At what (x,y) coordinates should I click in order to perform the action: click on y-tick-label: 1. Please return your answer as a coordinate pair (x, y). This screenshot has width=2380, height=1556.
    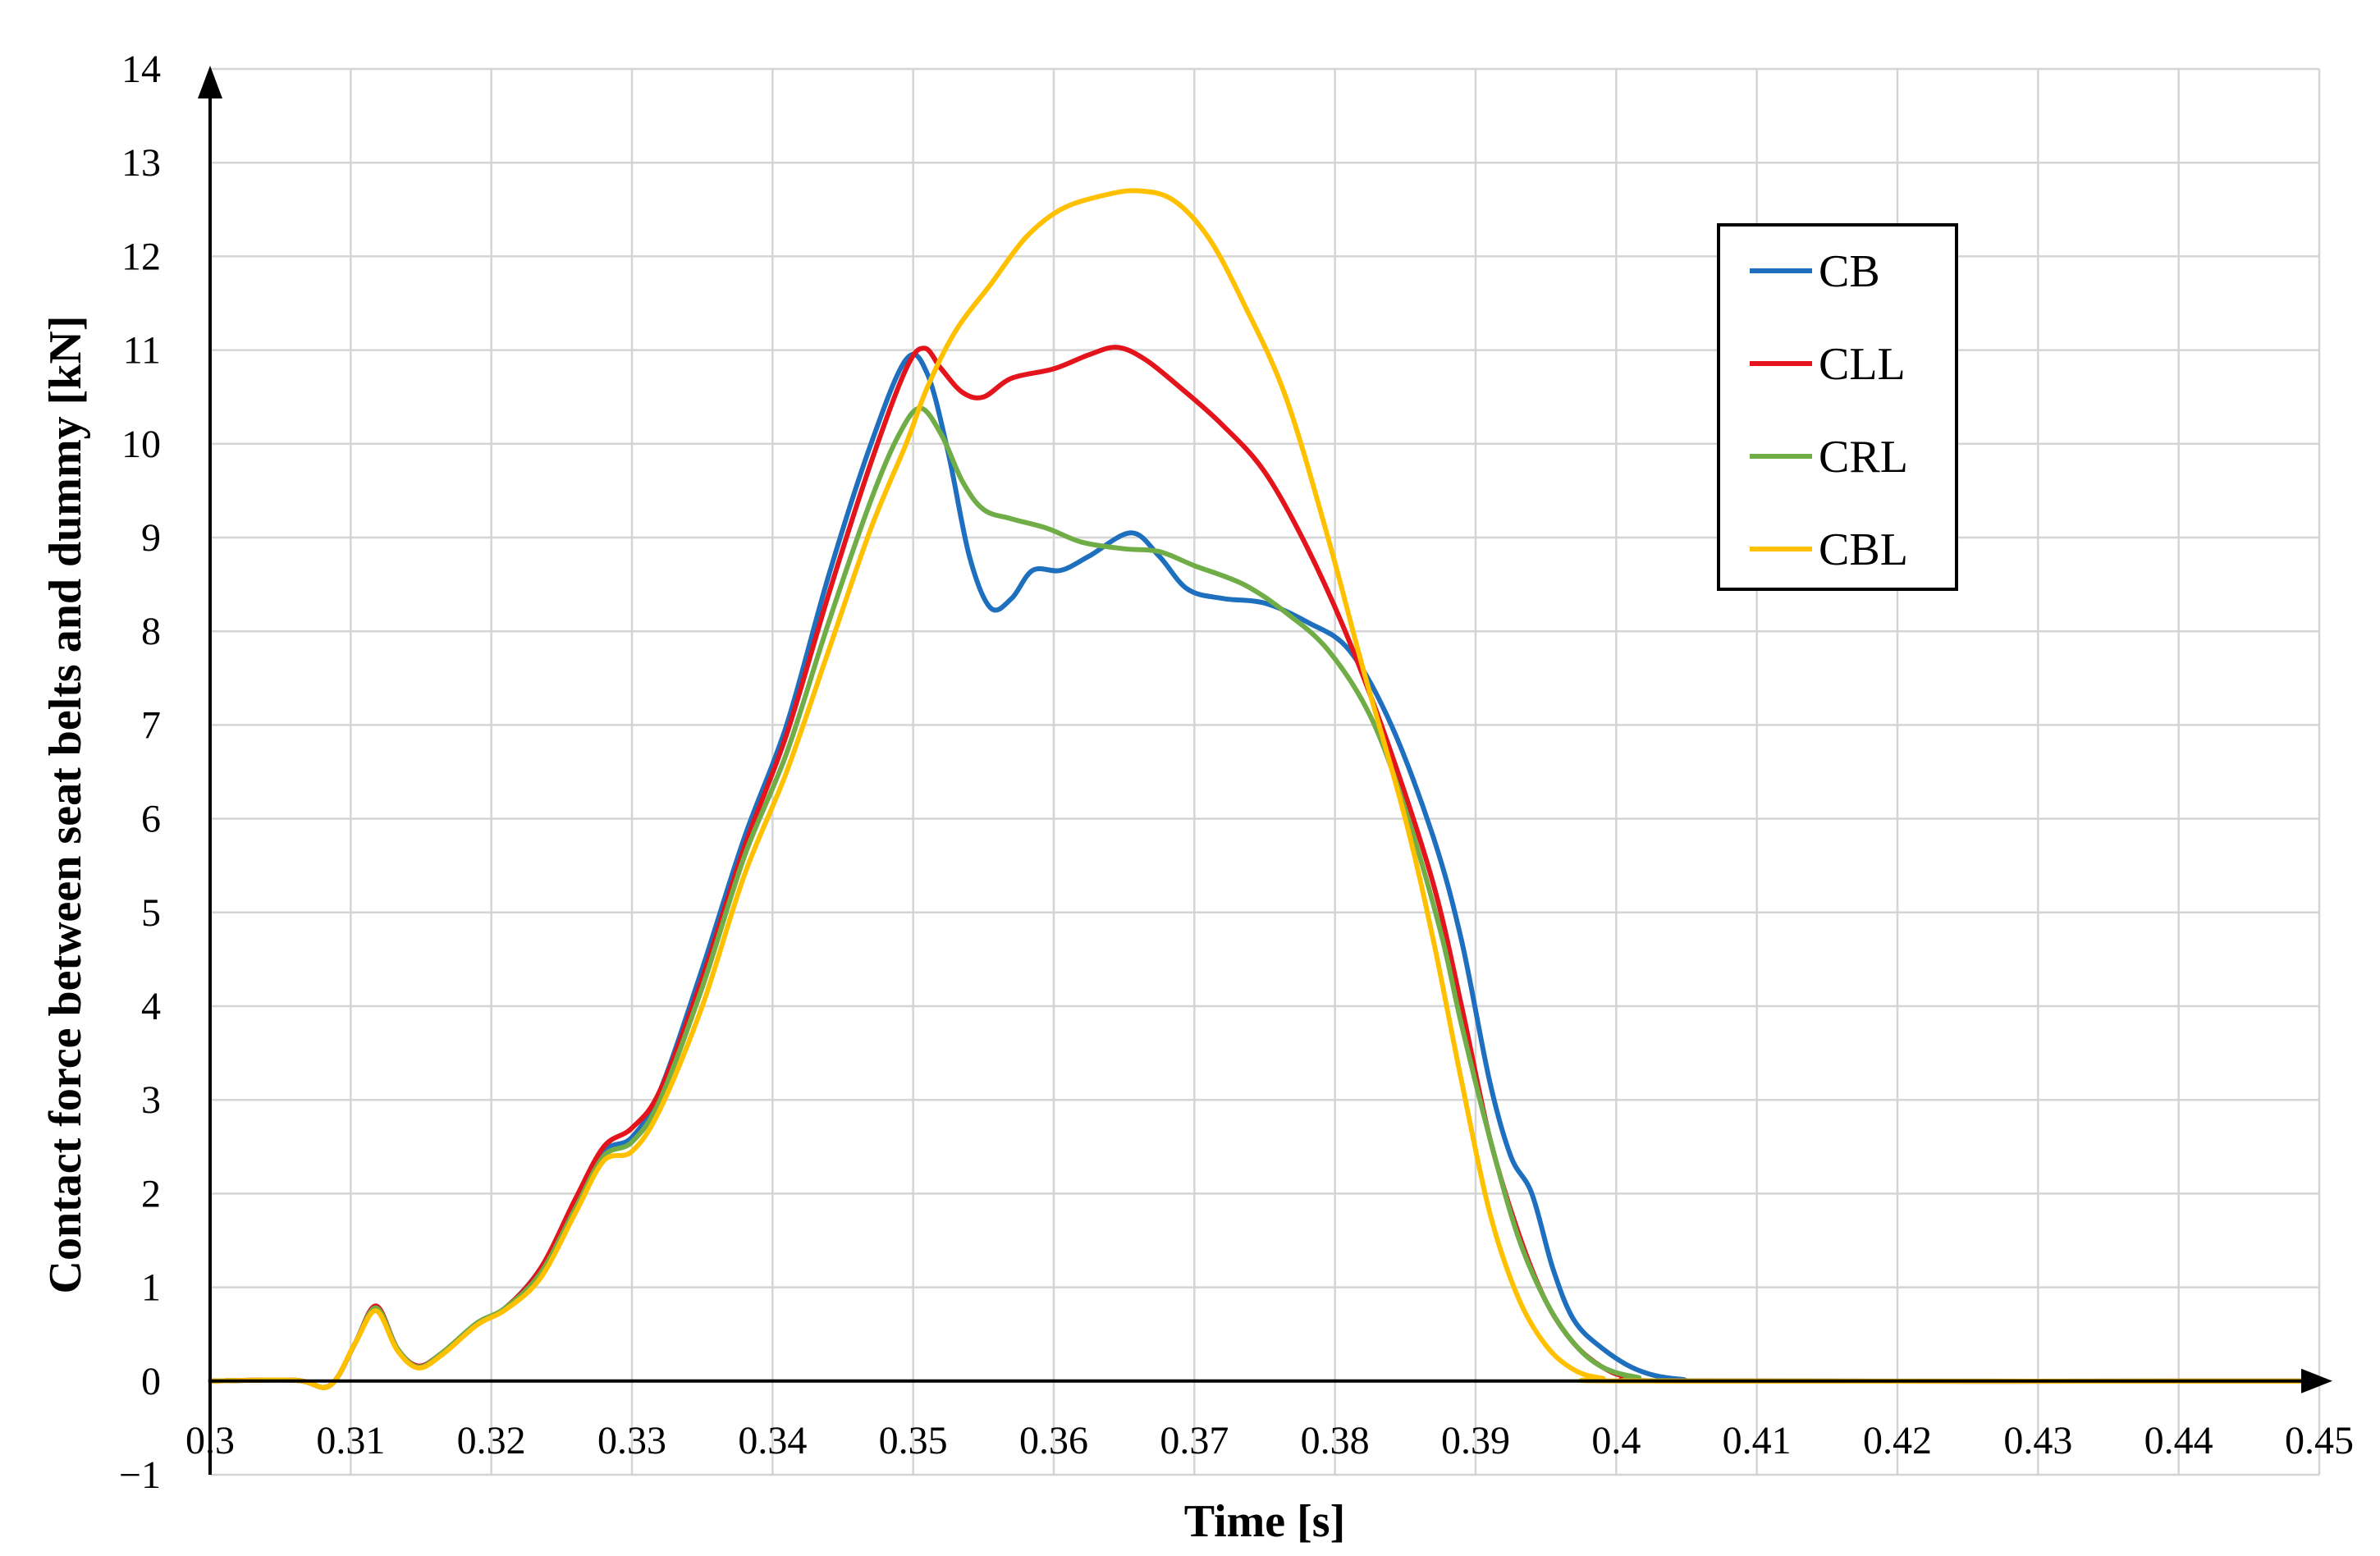
    Looking at the image, I should click on (151, 1288).